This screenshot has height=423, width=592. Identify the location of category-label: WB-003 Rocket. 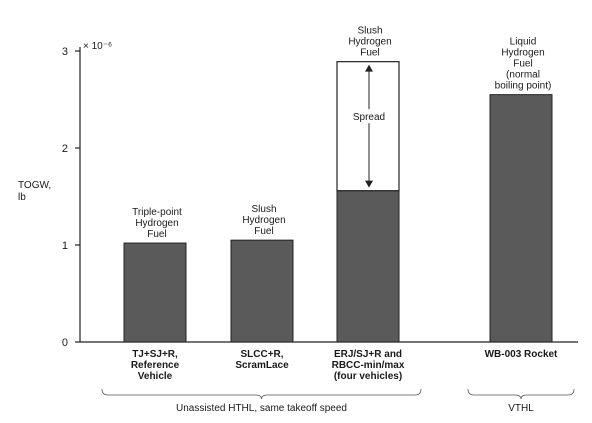
(521, 354).